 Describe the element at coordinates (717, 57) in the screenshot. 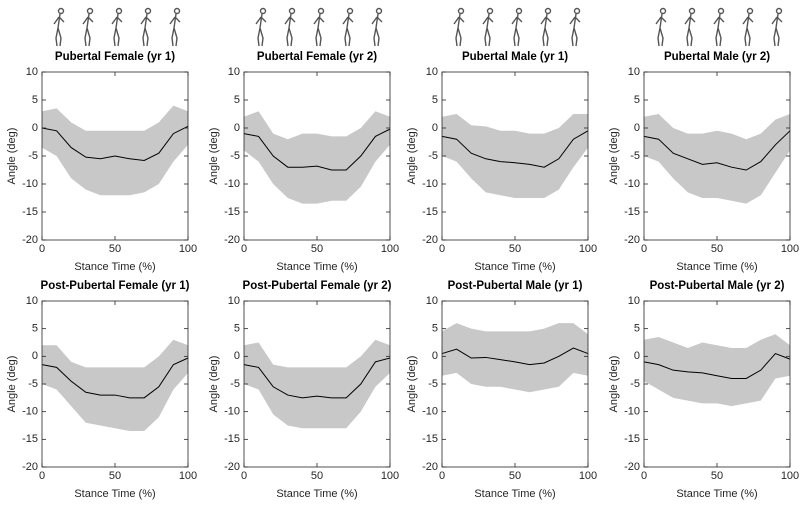

I see `chart-title: Pubertal Male (yr 2)` at that location.